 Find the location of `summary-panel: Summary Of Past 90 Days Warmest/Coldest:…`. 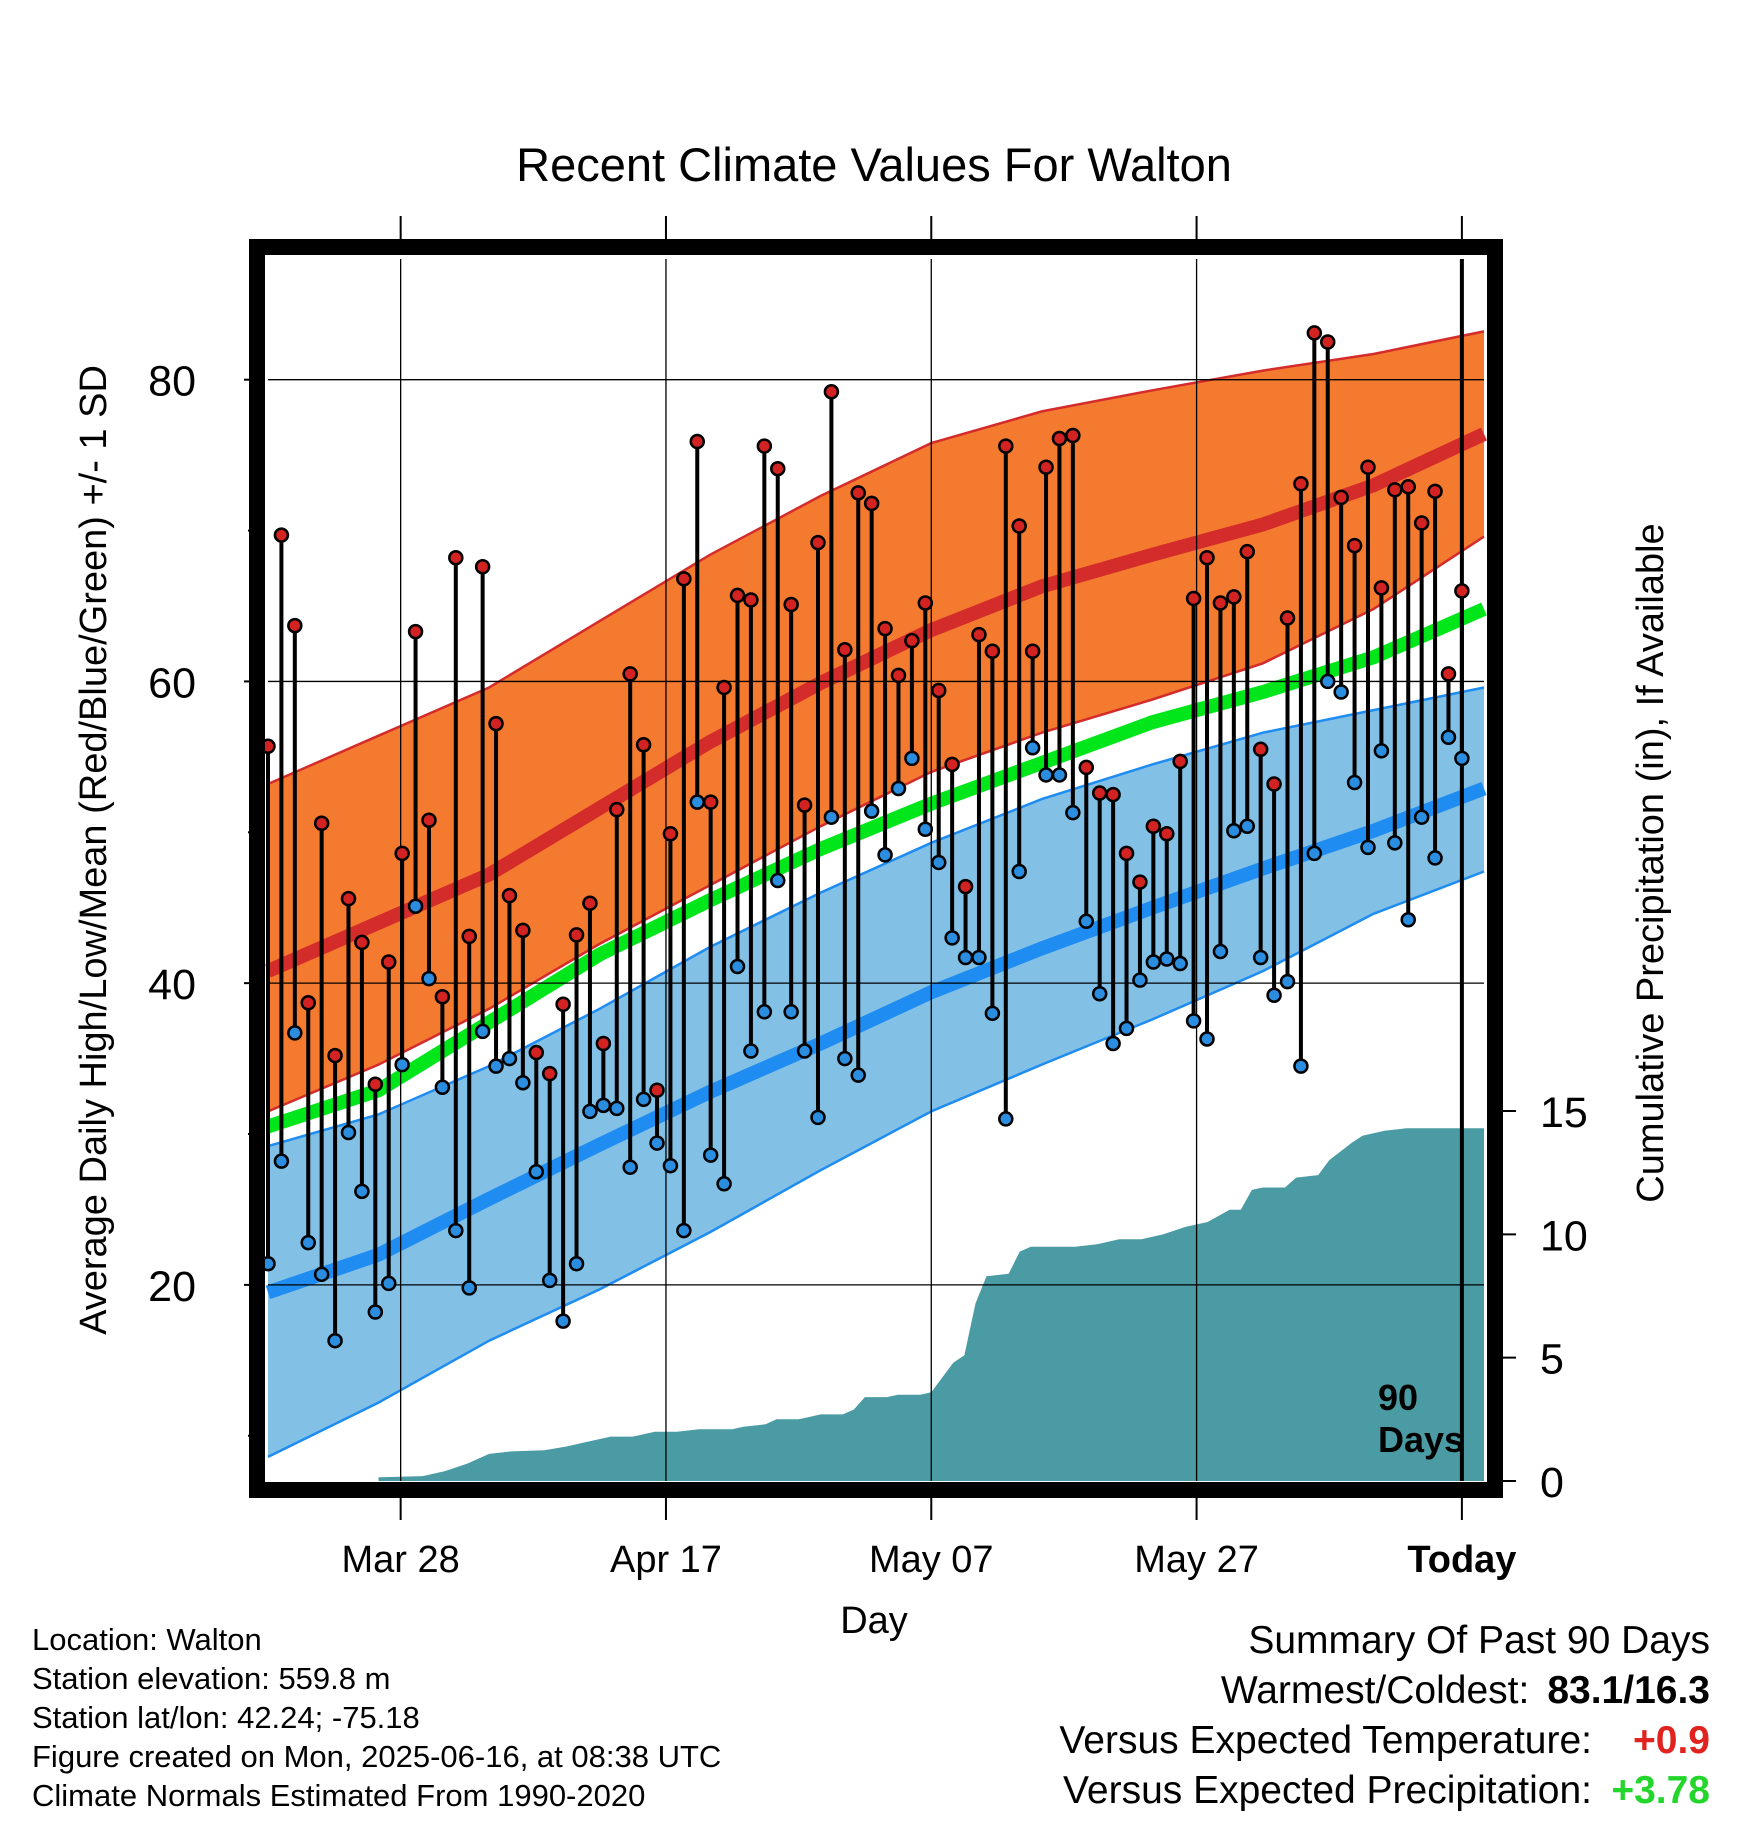

summary-panel: Summary Of Past 90 Days Warmest/Coldest:… is located at coordinates (1260, 1716).